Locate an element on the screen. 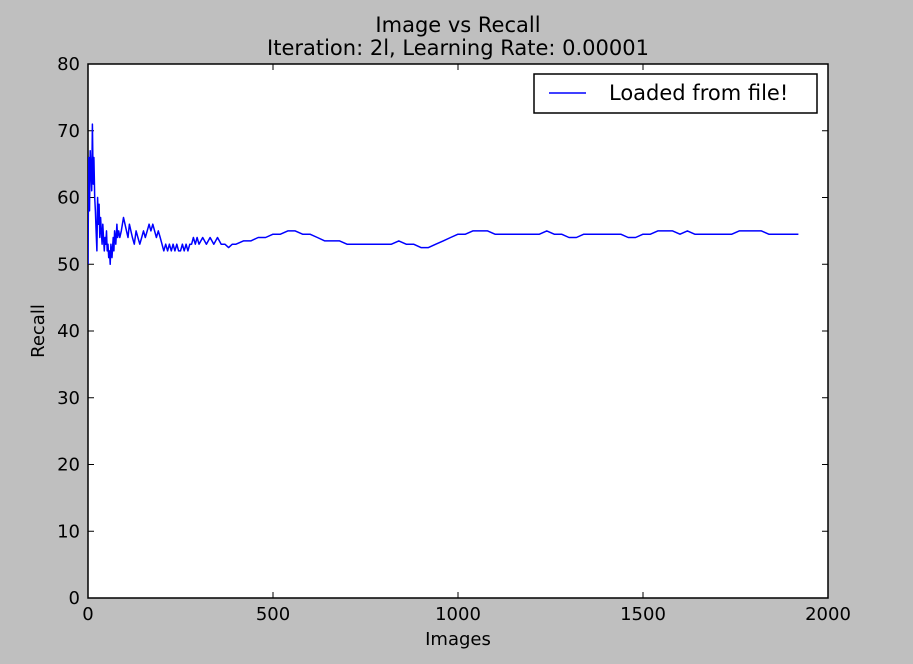 The image size is (913, 664). y-tick-label: 70 is located at coordinates (68, 131).